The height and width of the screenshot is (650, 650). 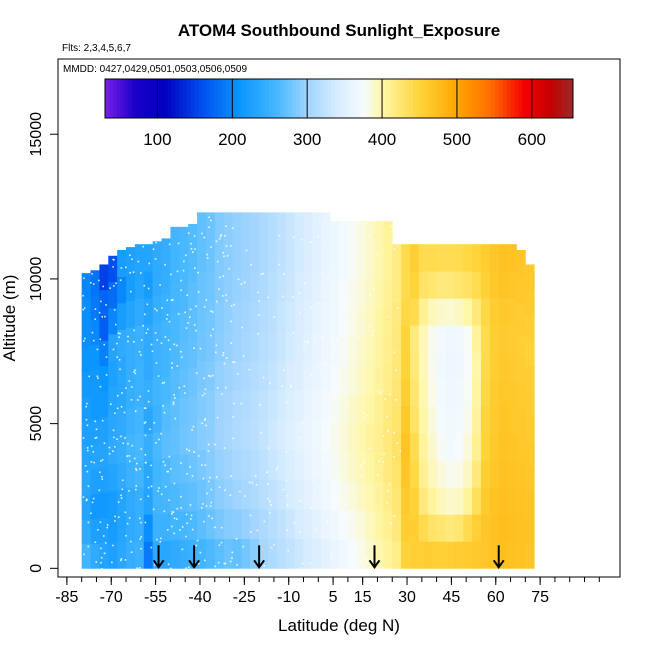 I want to click on colorbar-tick-label: 200, so click(x=232, y=139).